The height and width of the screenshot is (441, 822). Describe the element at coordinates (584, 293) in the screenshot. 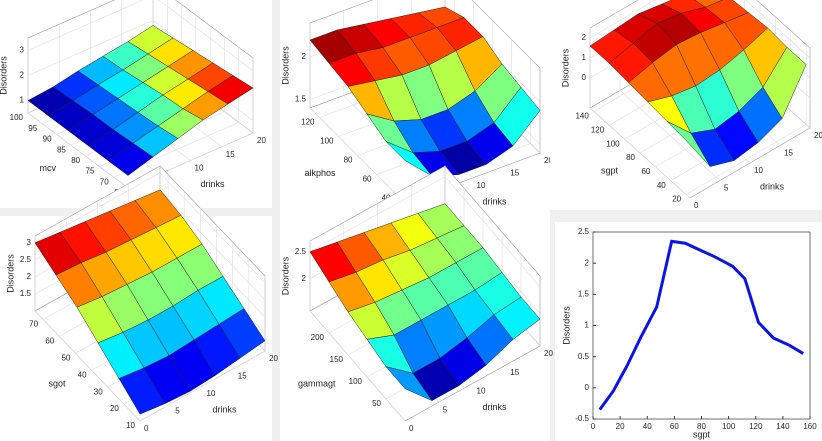

I see `y-tick-label: 1.5` at that location.